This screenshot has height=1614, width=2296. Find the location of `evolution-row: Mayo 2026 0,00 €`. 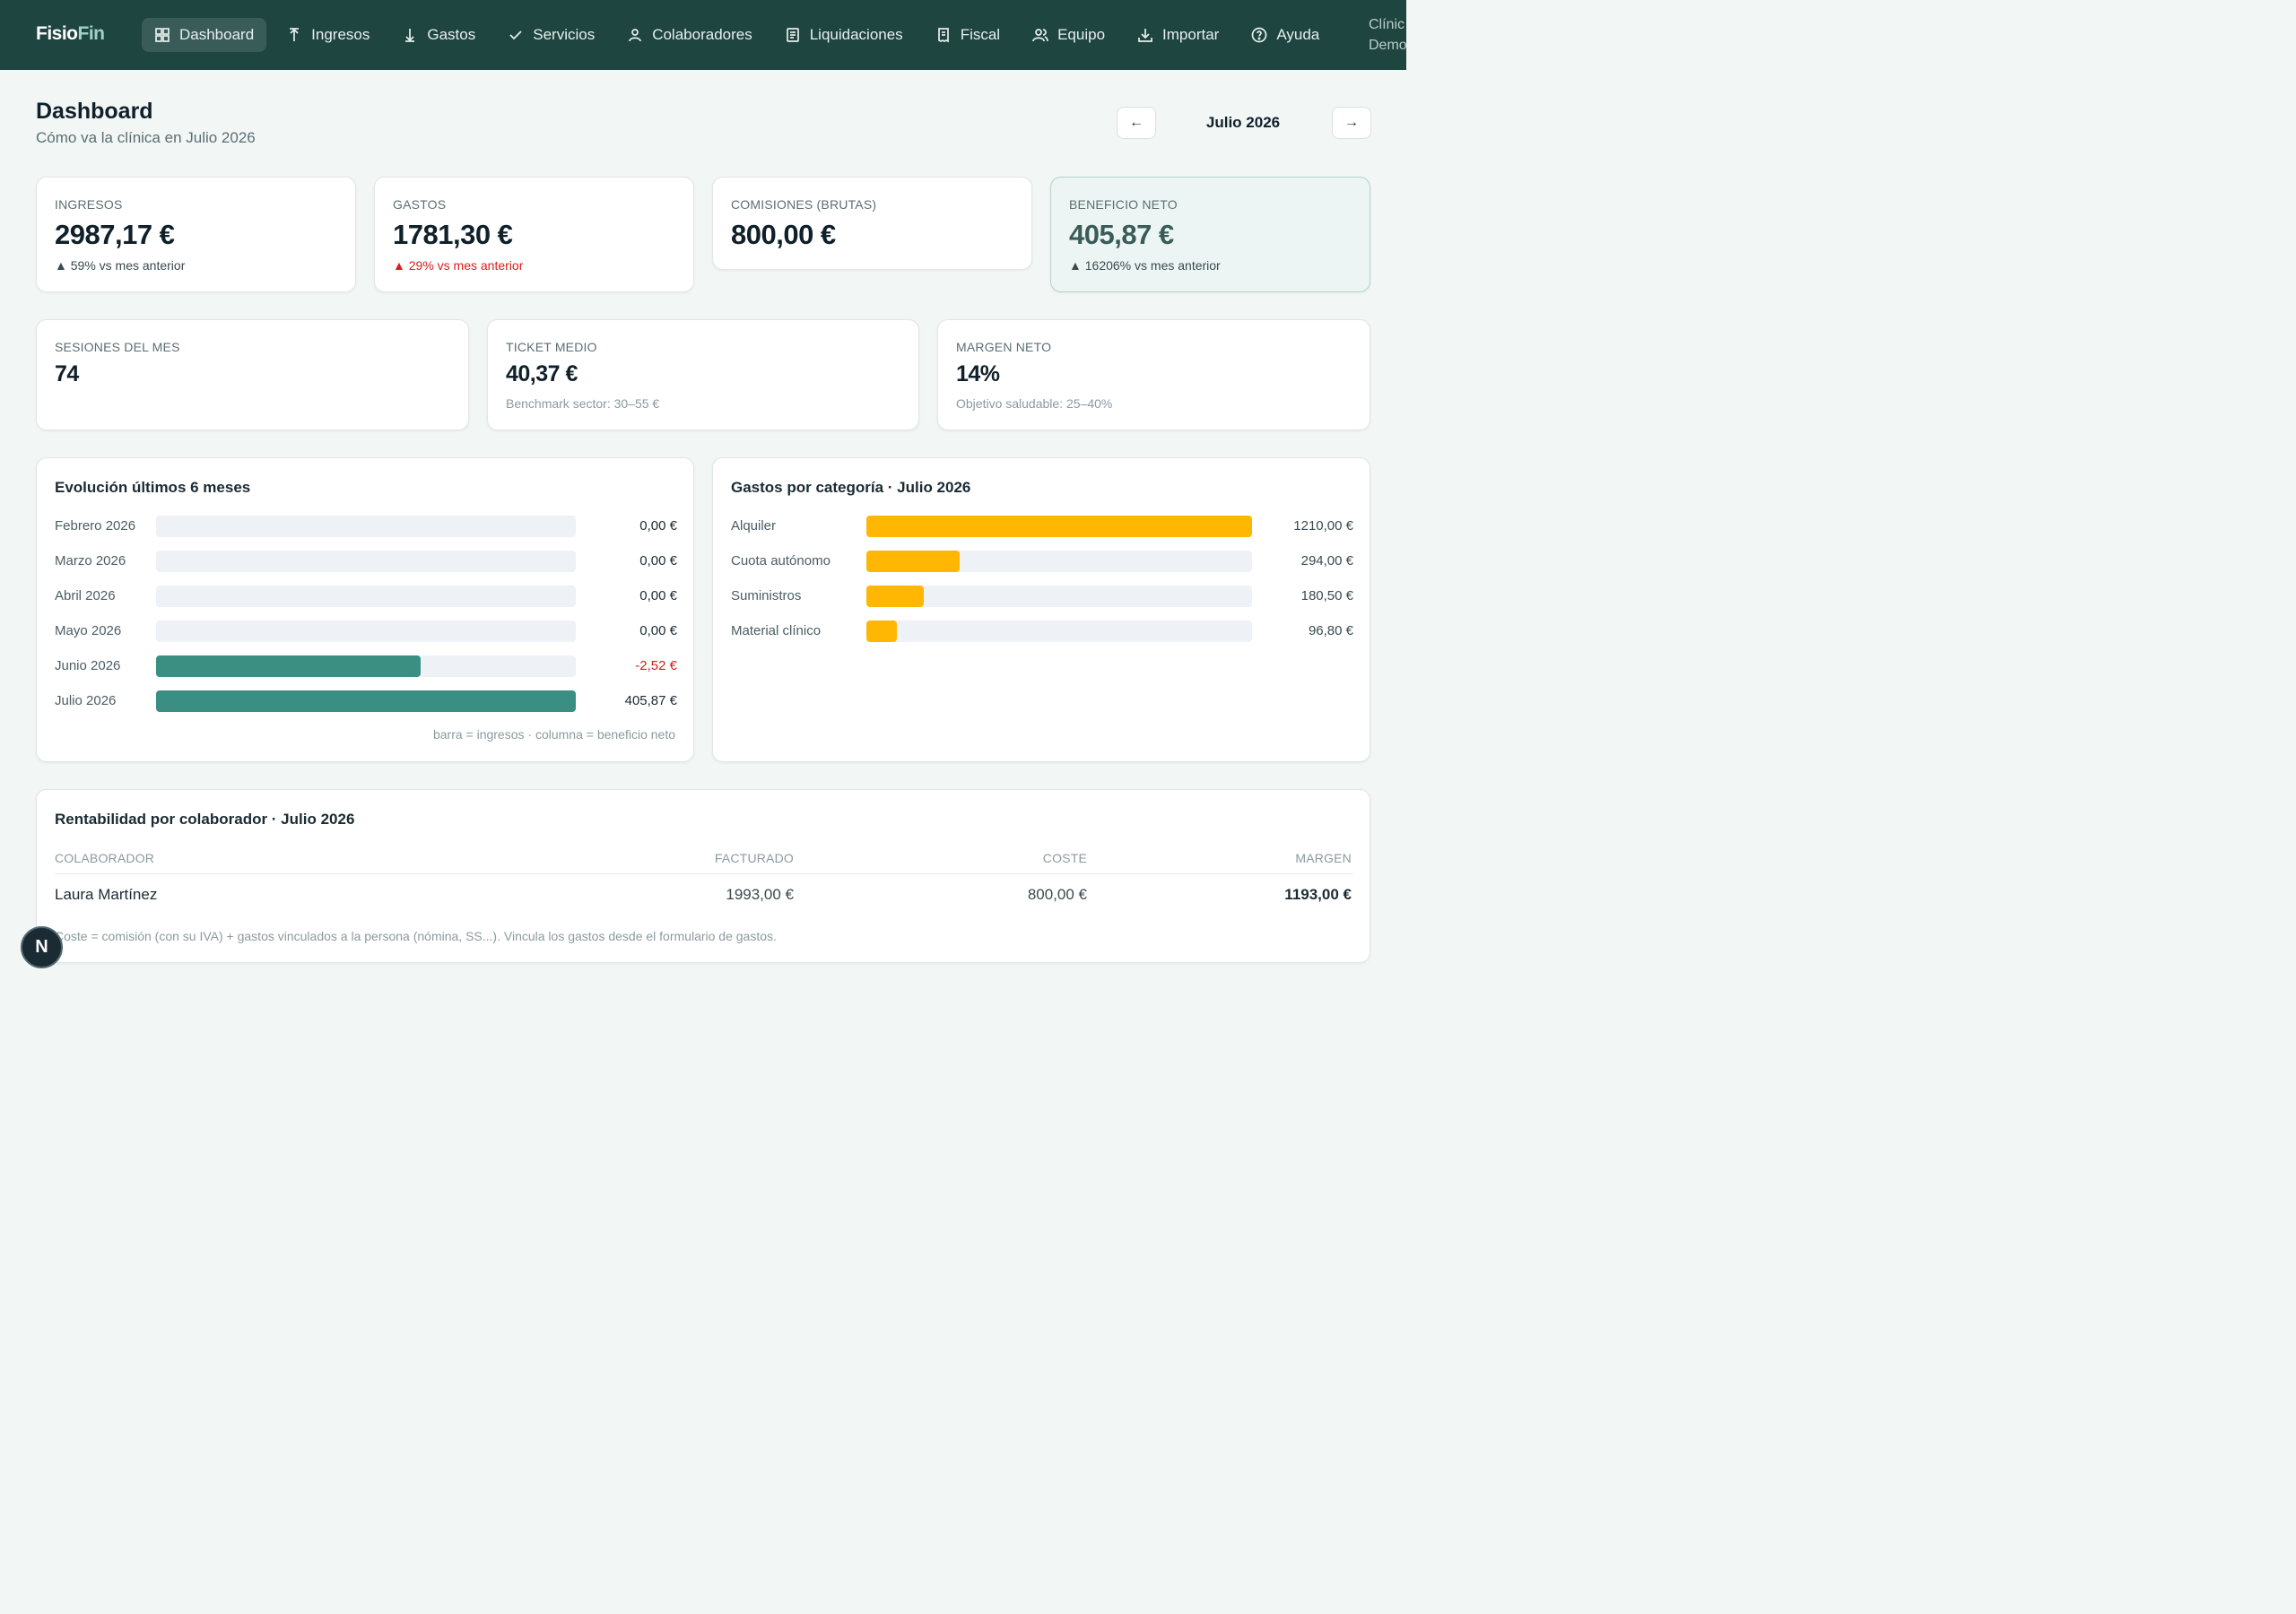

evolution-row: Mayo 2026 0,00 € is located at coordinates (366, 631).